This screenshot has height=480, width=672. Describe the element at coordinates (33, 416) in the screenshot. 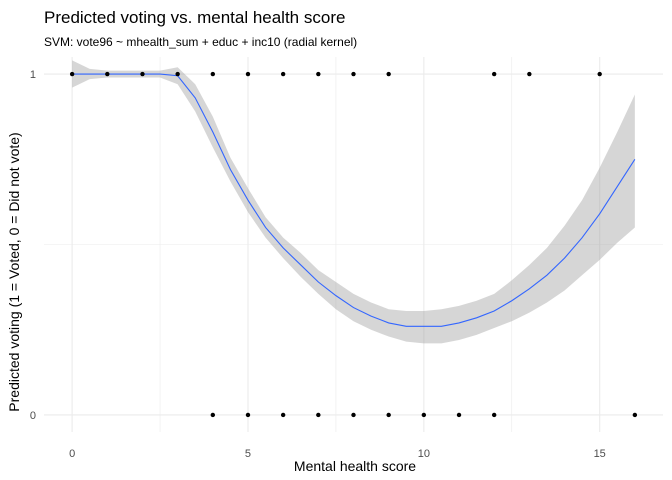

I see `y-tick-label: 0` at that location.